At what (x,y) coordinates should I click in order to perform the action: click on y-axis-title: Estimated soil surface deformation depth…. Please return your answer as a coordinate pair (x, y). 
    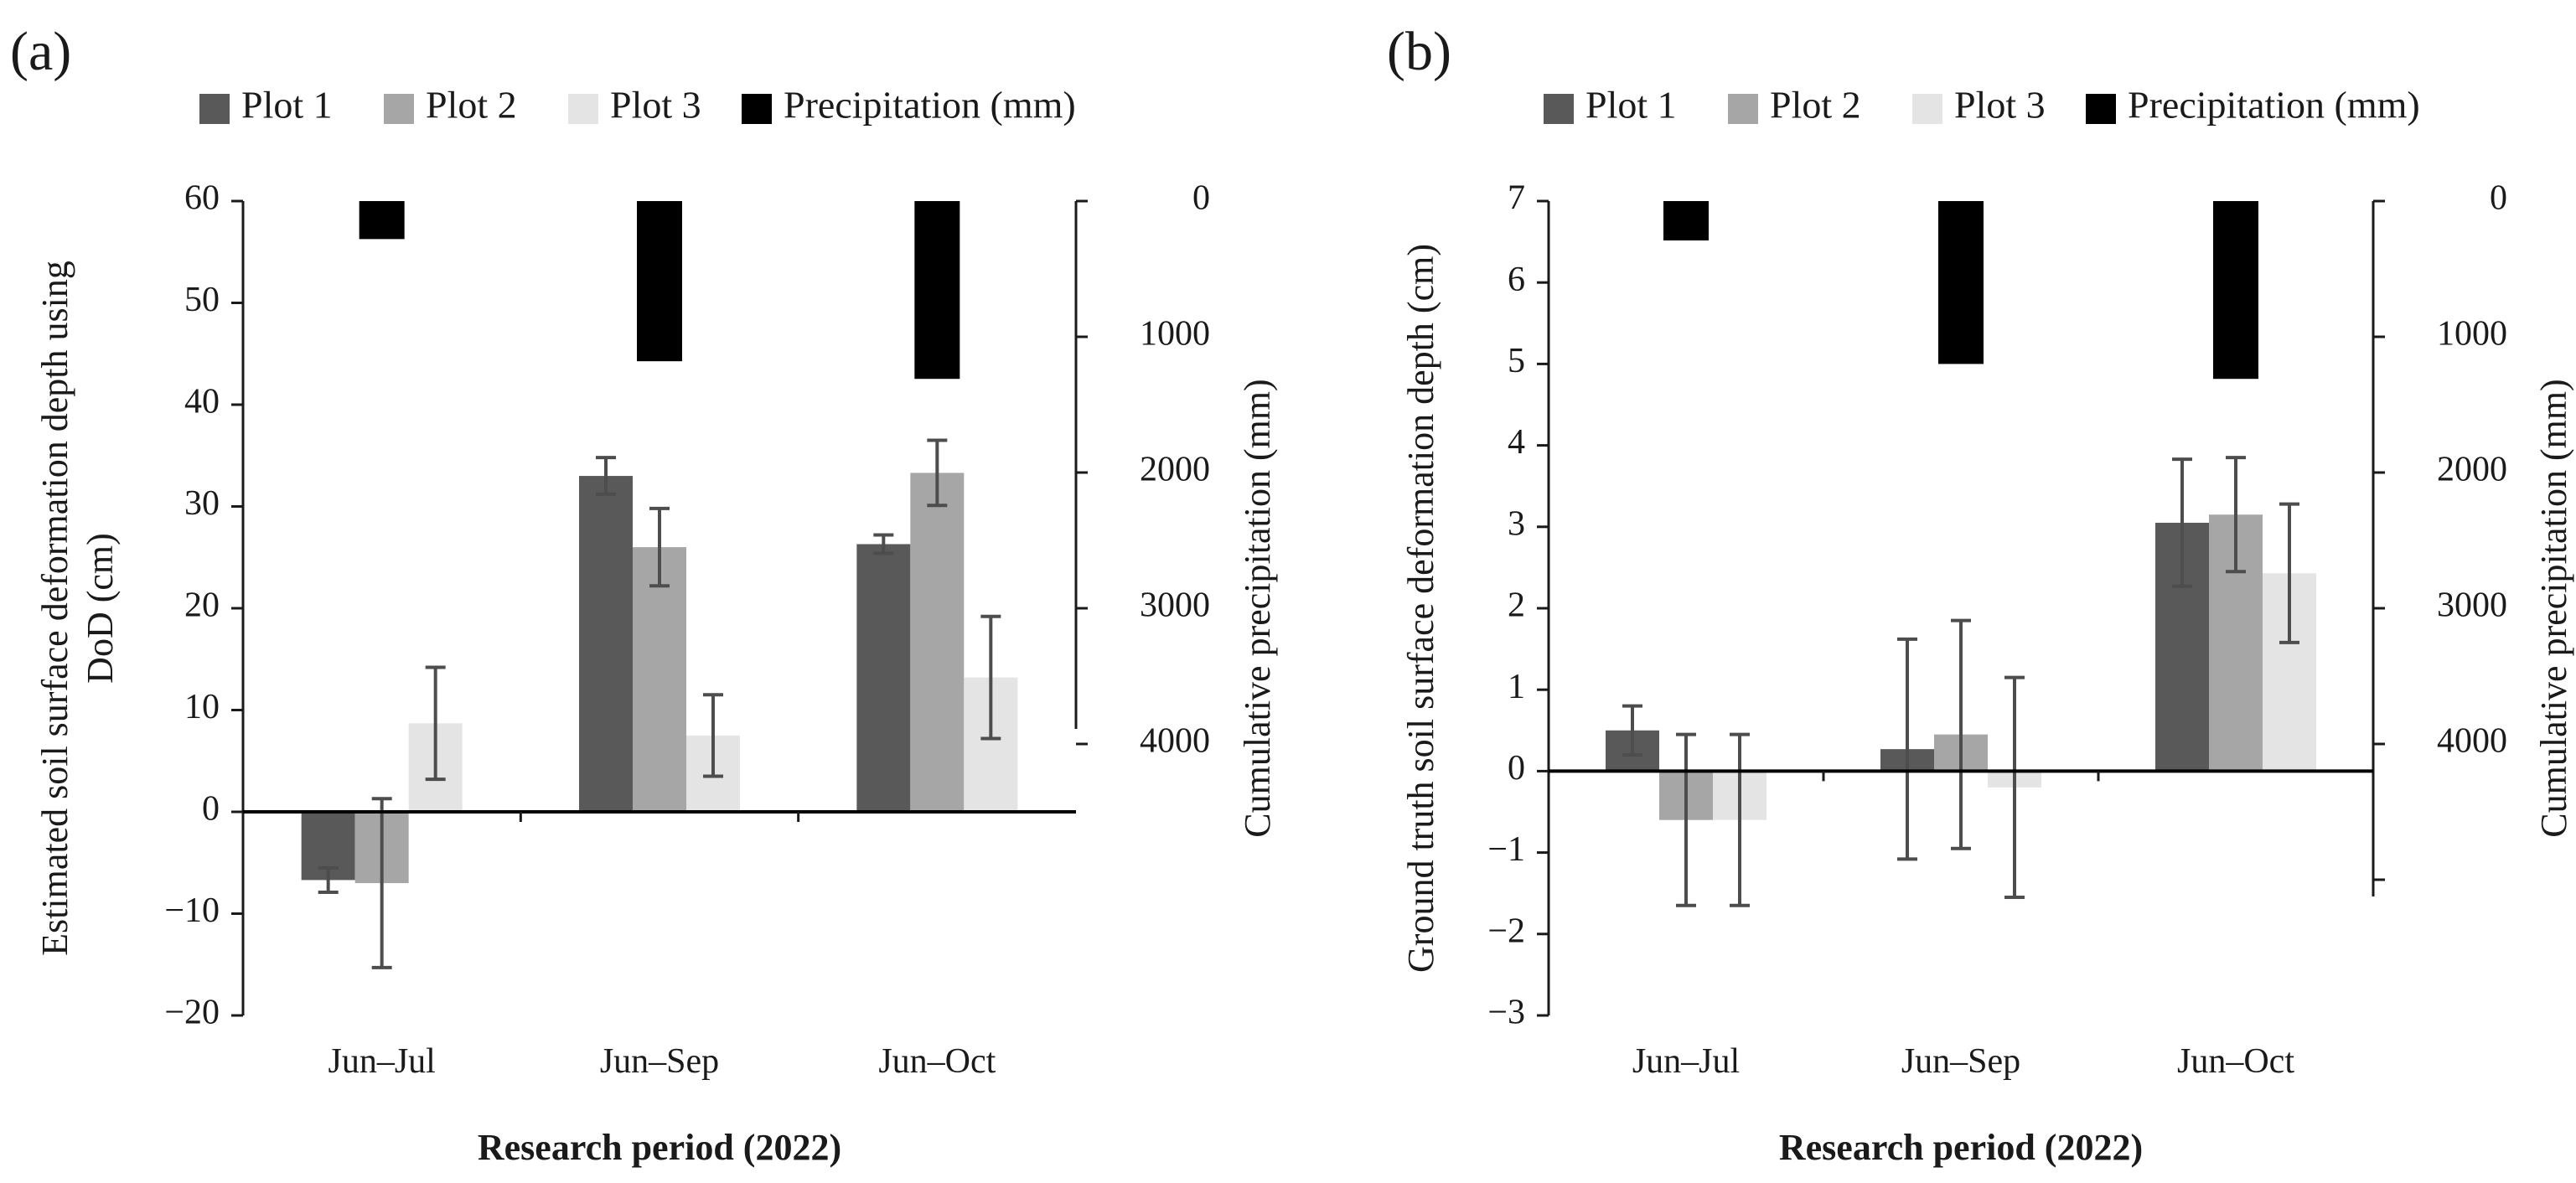
    Looking at the image, I should click on (54, 608).